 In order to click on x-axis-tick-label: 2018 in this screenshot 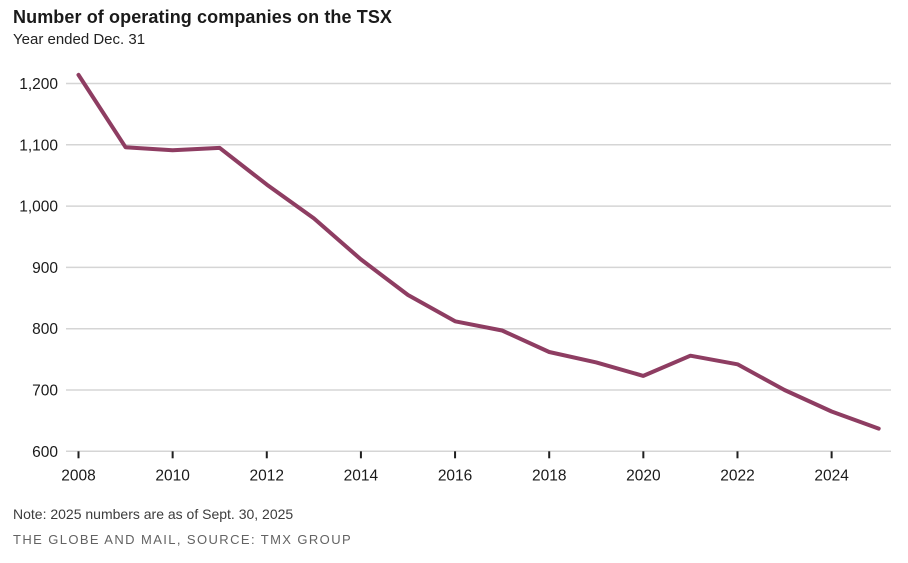, I will do `click(549, 475)`.